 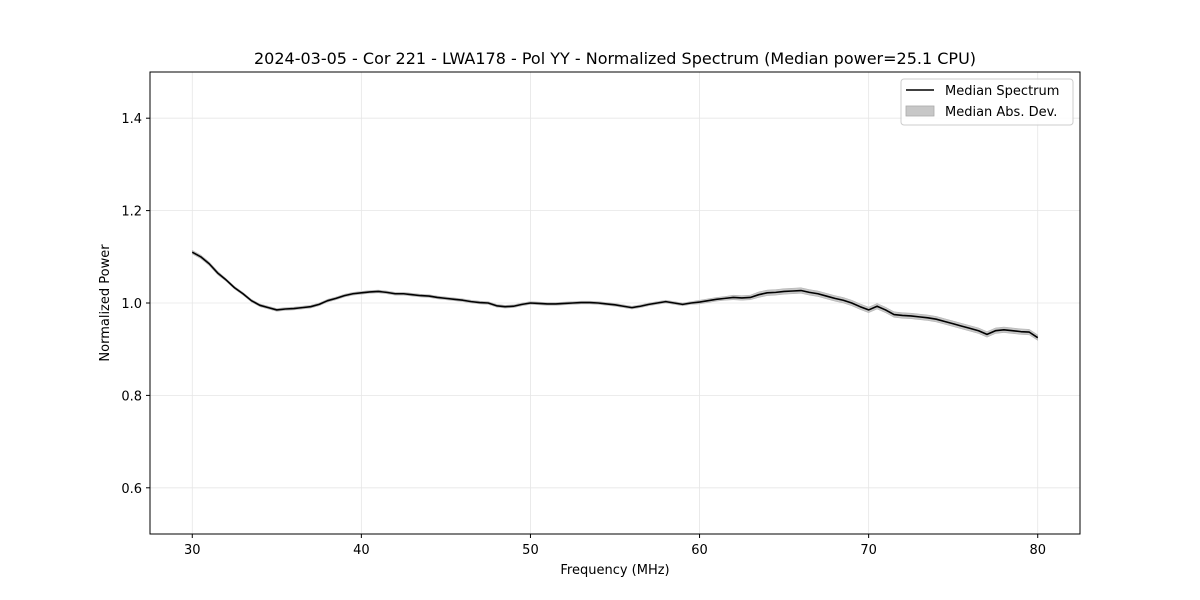 I want to click on legend-box, so click(x=987, y=102).